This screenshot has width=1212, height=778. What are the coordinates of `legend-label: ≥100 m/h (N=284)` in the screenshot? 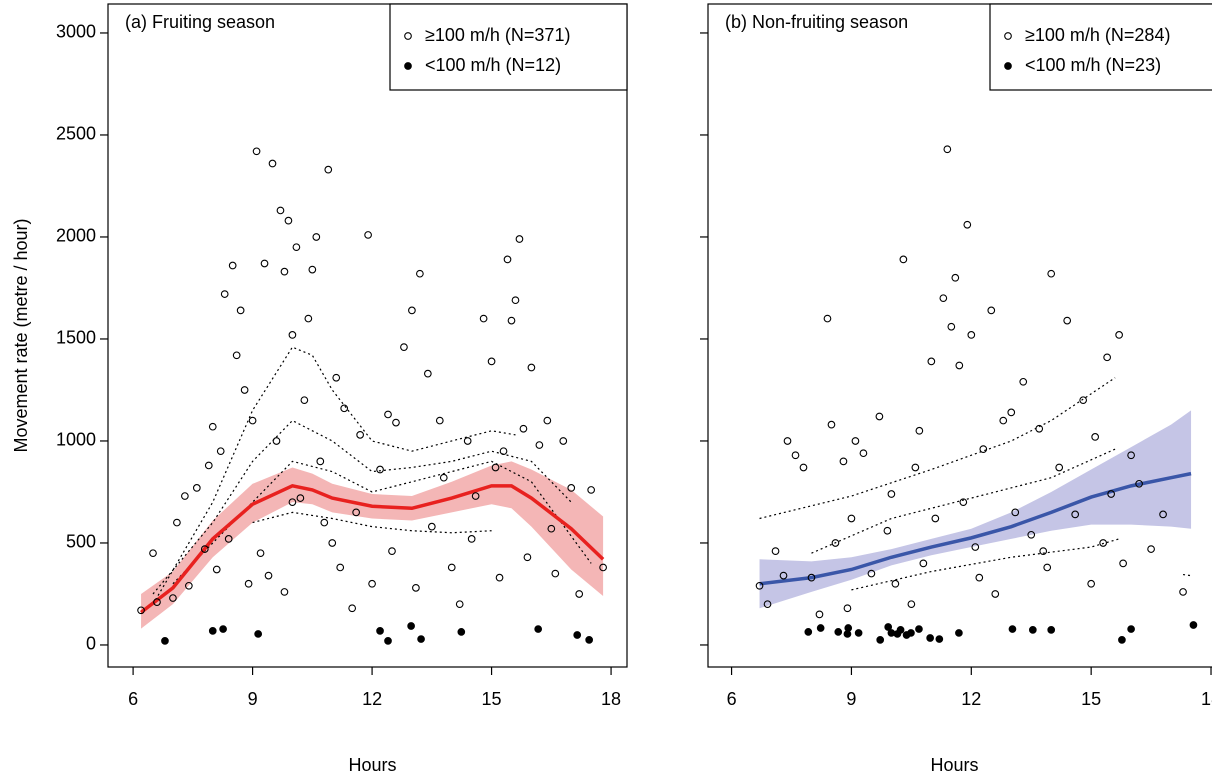 It's located at (1097, 35).